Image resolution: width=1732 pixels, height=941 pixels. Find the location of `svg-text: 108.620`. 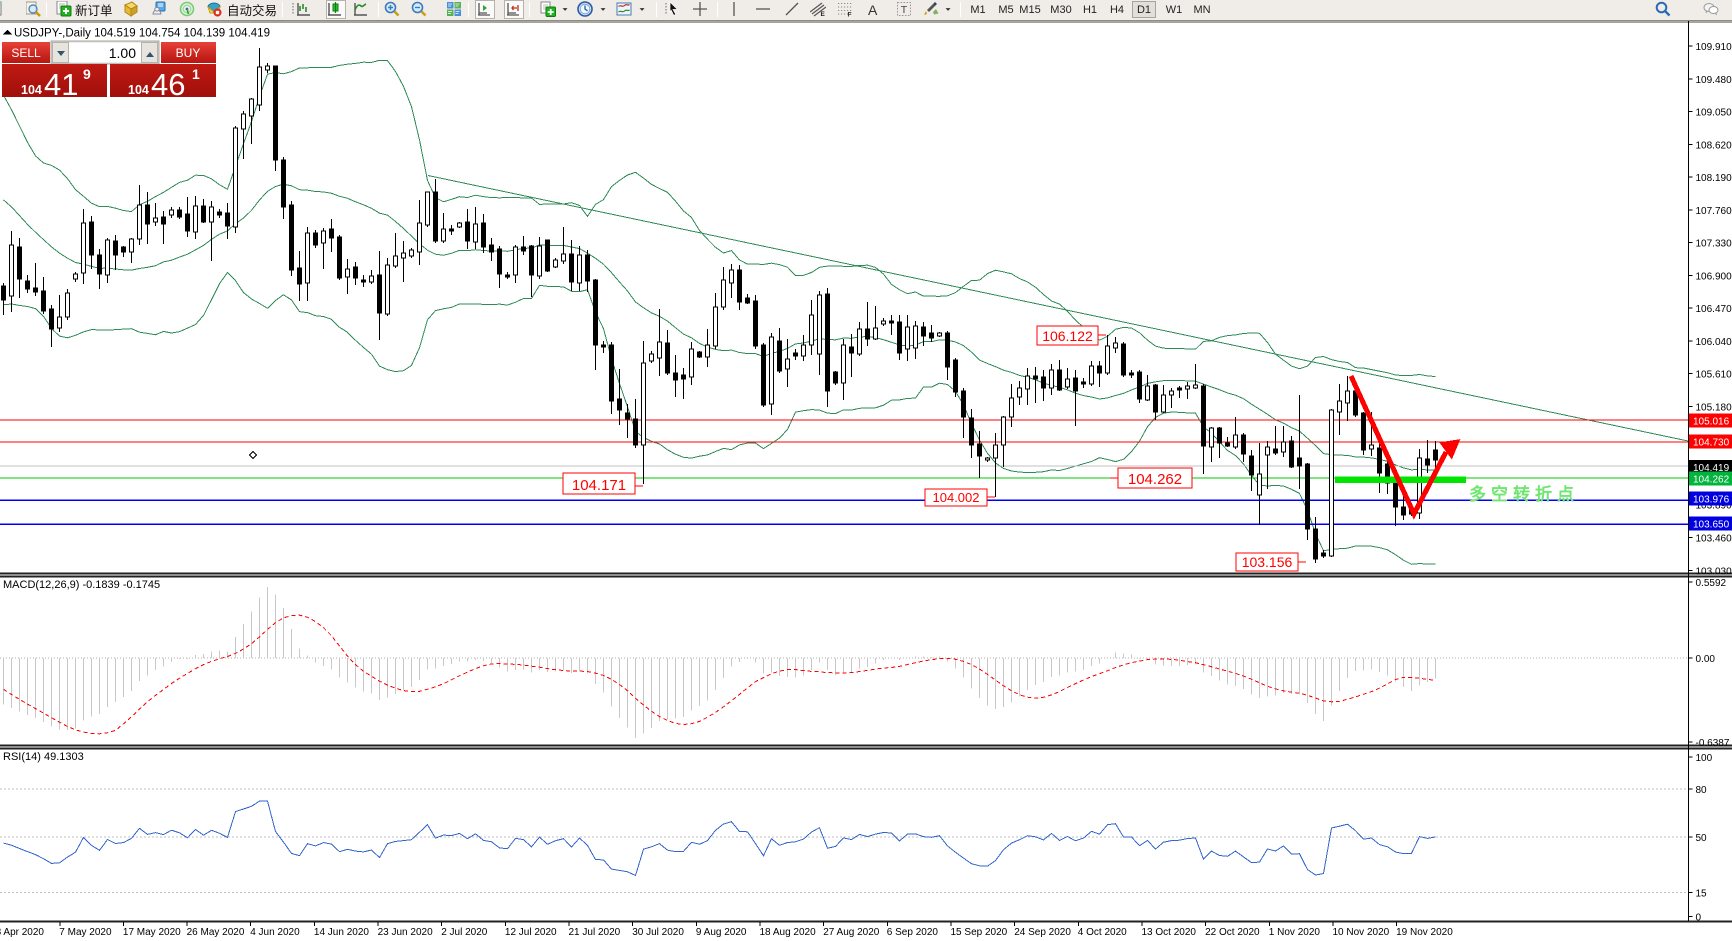

svg-text: 108.620 is located at coordinates (1714, 145).